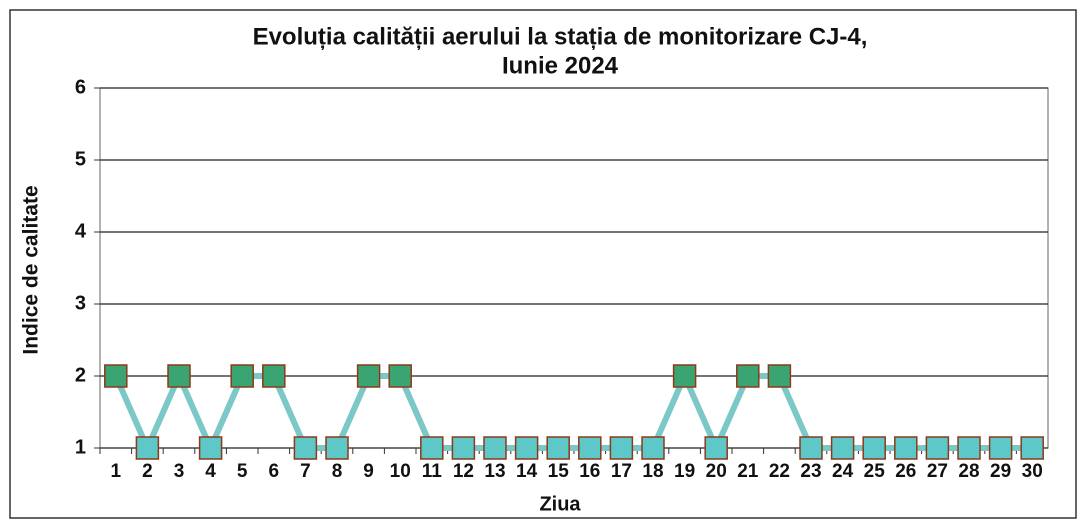 Image resolution: width=1088 pixels, height=526 pixels. I want to click on x-tick-label: 15, so click(559, 471).